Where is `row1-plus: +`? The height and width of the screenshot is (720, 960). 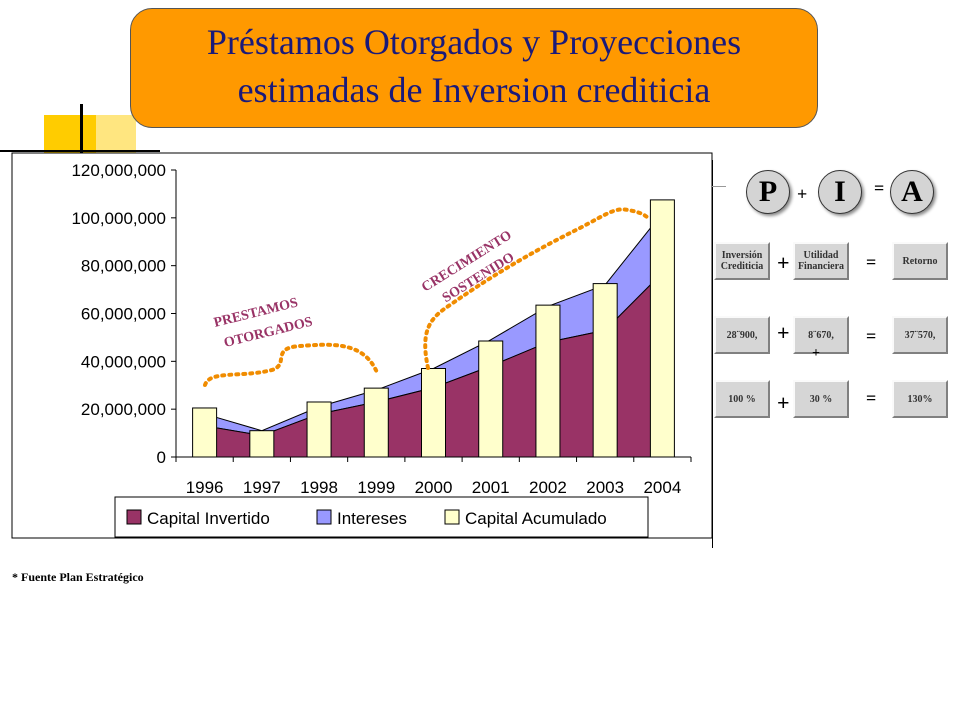 row1-plus: + is located at coordinates (783, 262).